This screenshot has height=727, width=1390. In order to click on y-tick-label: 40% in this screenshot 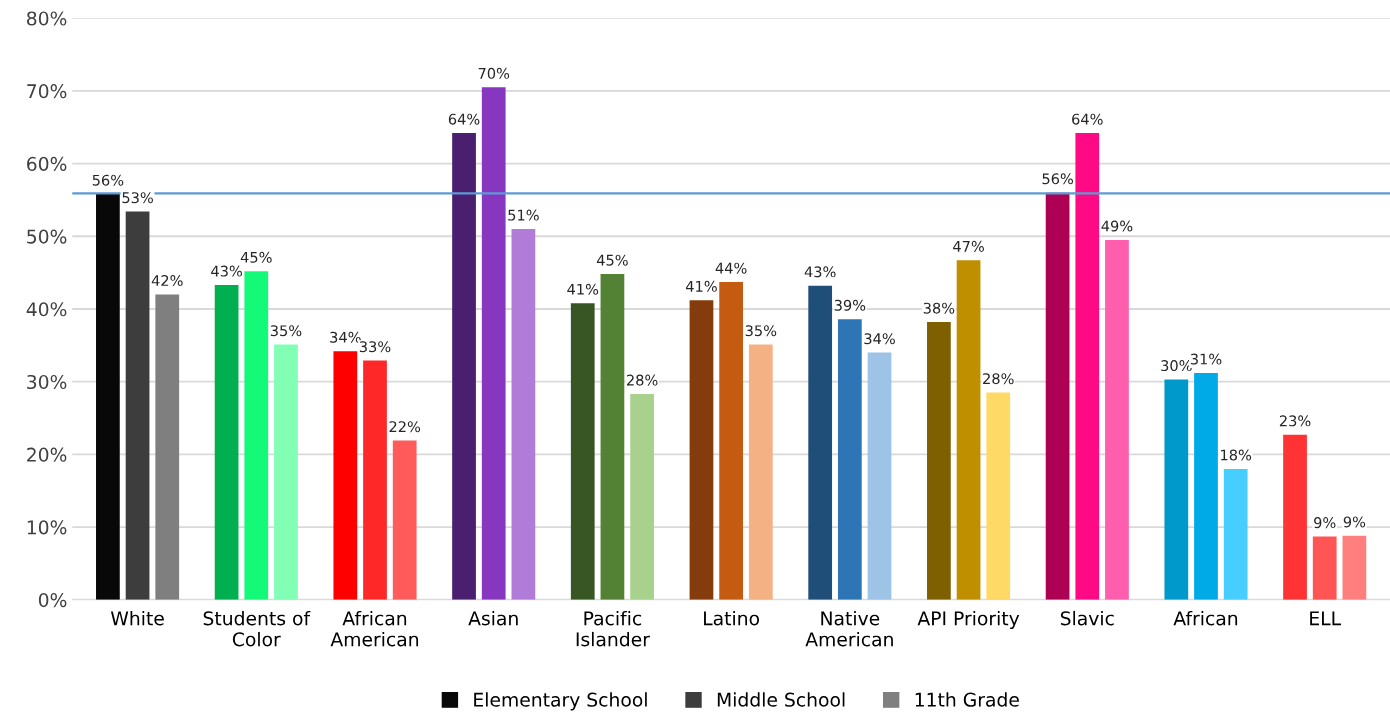, I will do `click(46, 309)`.